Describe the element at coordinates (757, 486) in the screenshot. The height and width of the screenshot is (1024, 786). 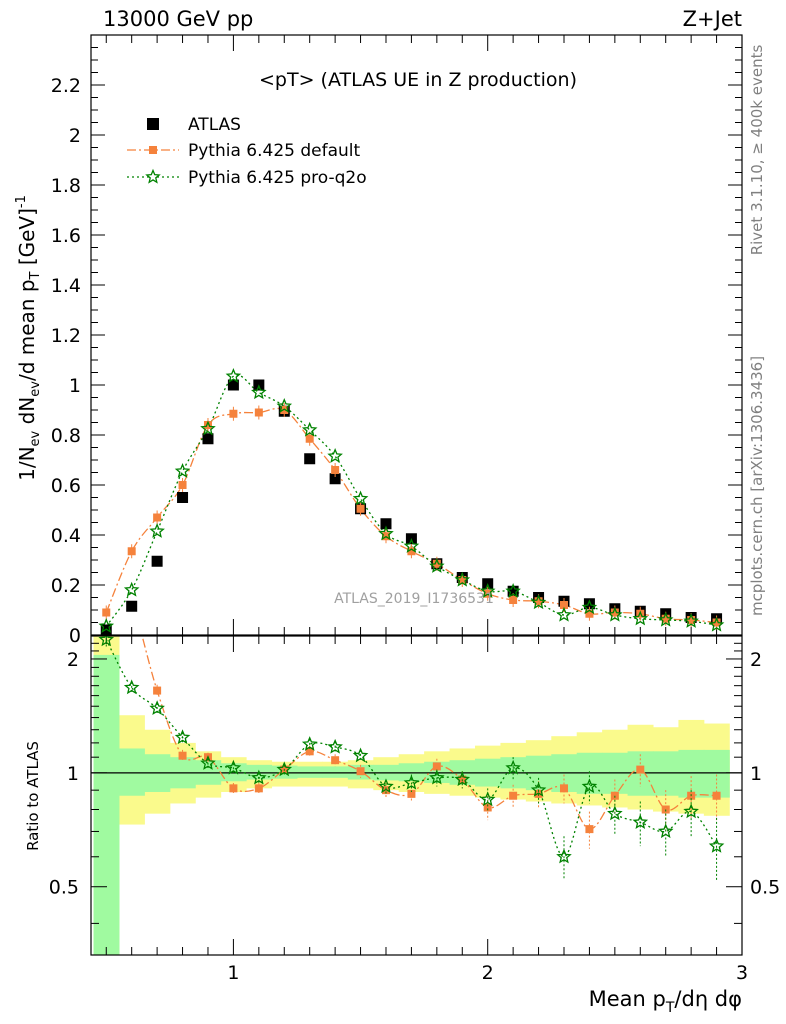
I see `mcplots-label: mcplots.cern.ch [arXiv:1306.3436]` at that location.